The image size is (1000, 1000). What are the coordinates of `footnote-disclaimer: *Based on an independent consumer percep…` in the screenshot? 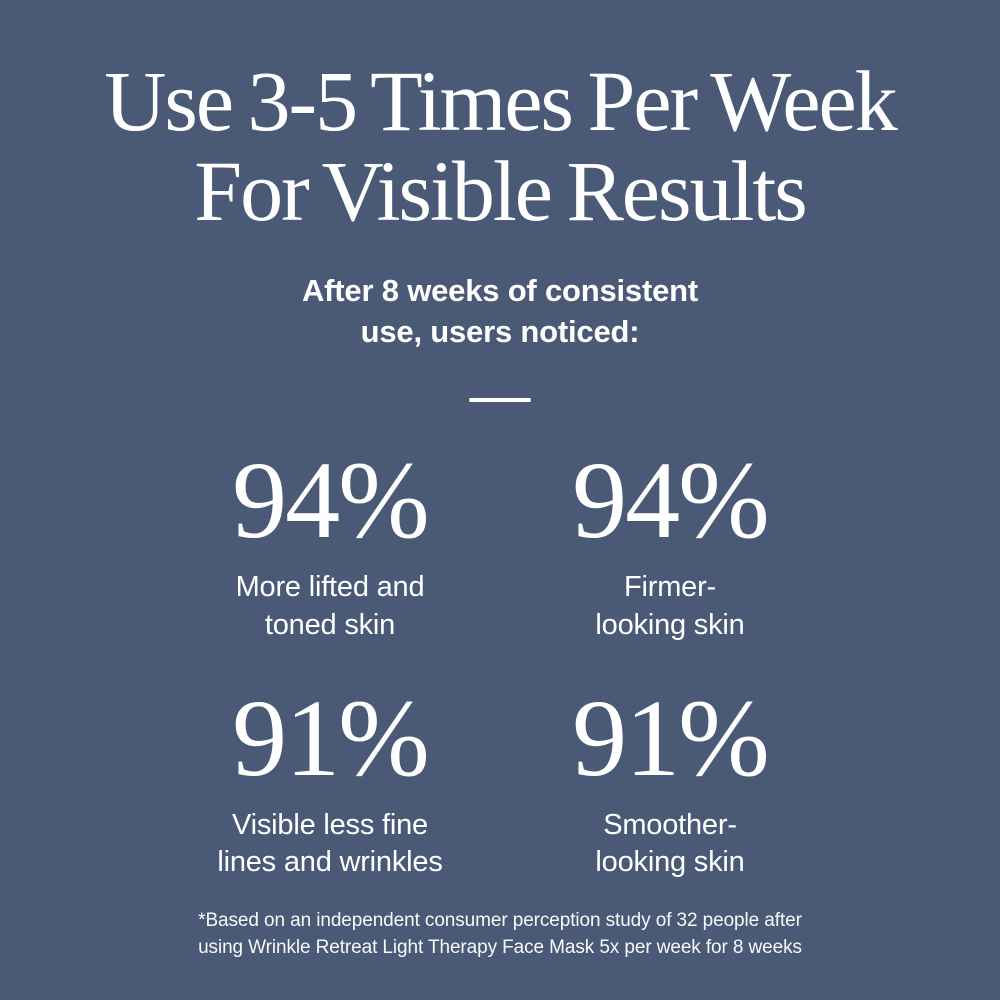 It's located at (500, 934).